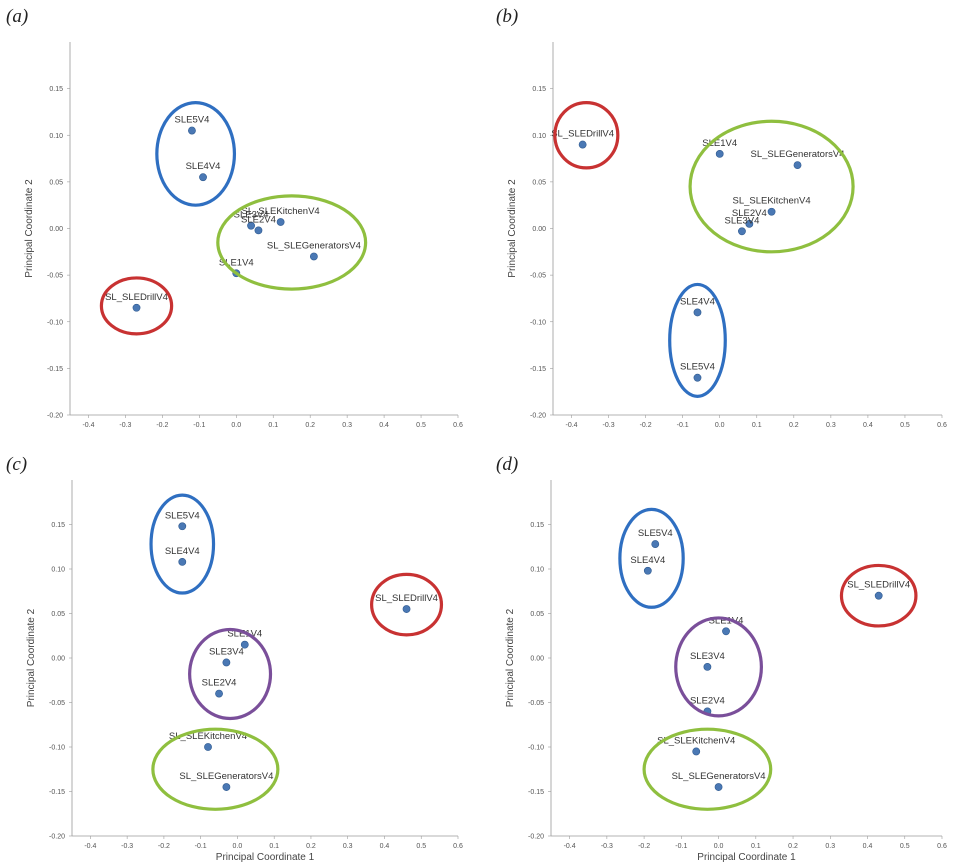 Image resolution: width=975 pixels, height=862 pixels. I want to click on panel-label: (a), so click(17, 16).